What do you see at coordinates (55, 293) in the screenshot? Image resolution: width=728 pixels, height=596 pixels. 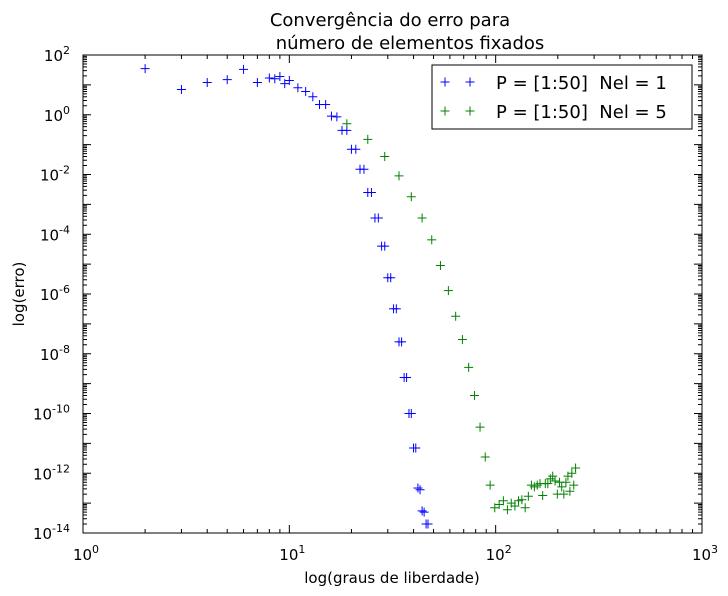 I see `y-tick-label: 10⁻⁶` at bounding box center [55, 293].